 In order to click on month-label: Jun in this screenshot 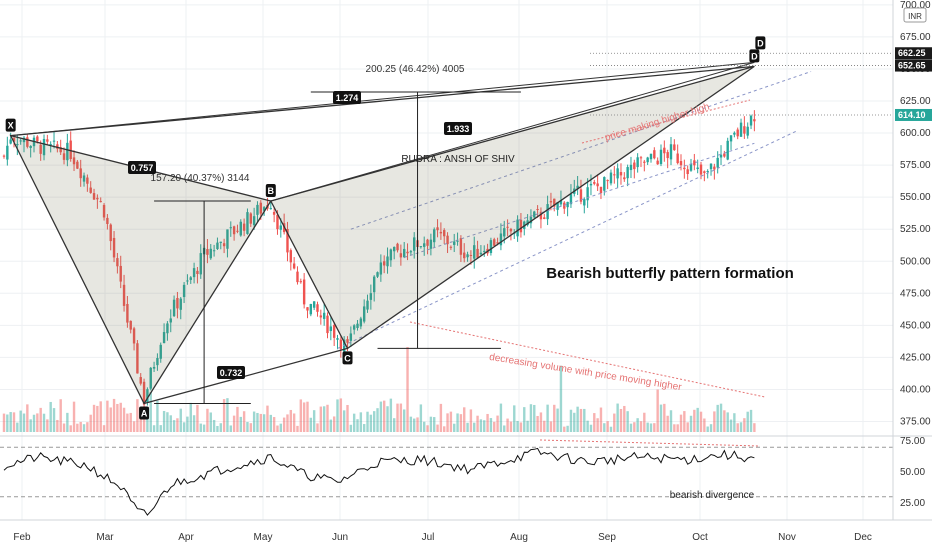, I will do `click(340, 537)`.